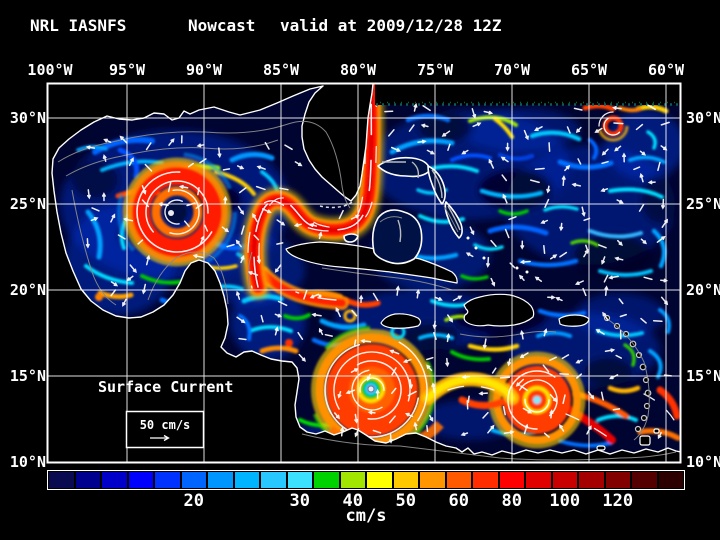 This screenshot has height=540, width=720. I want to click on colorbar-tick-label: 20, so click(193, 501).